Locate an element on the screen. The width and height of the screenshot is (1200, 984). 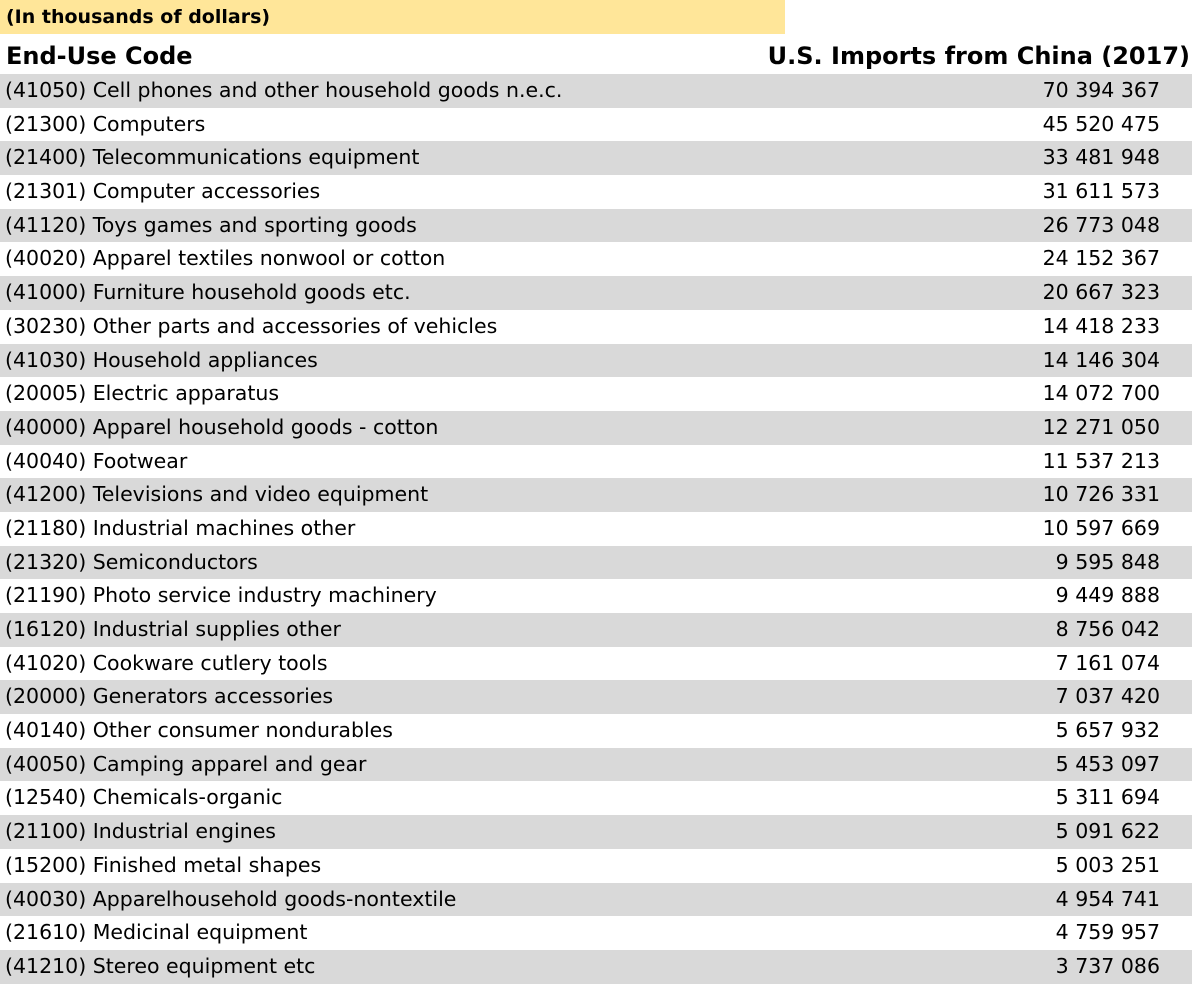
end-use-code-cell: (40000) Apparel household goods - cotton is located at coordinates (222, 426).